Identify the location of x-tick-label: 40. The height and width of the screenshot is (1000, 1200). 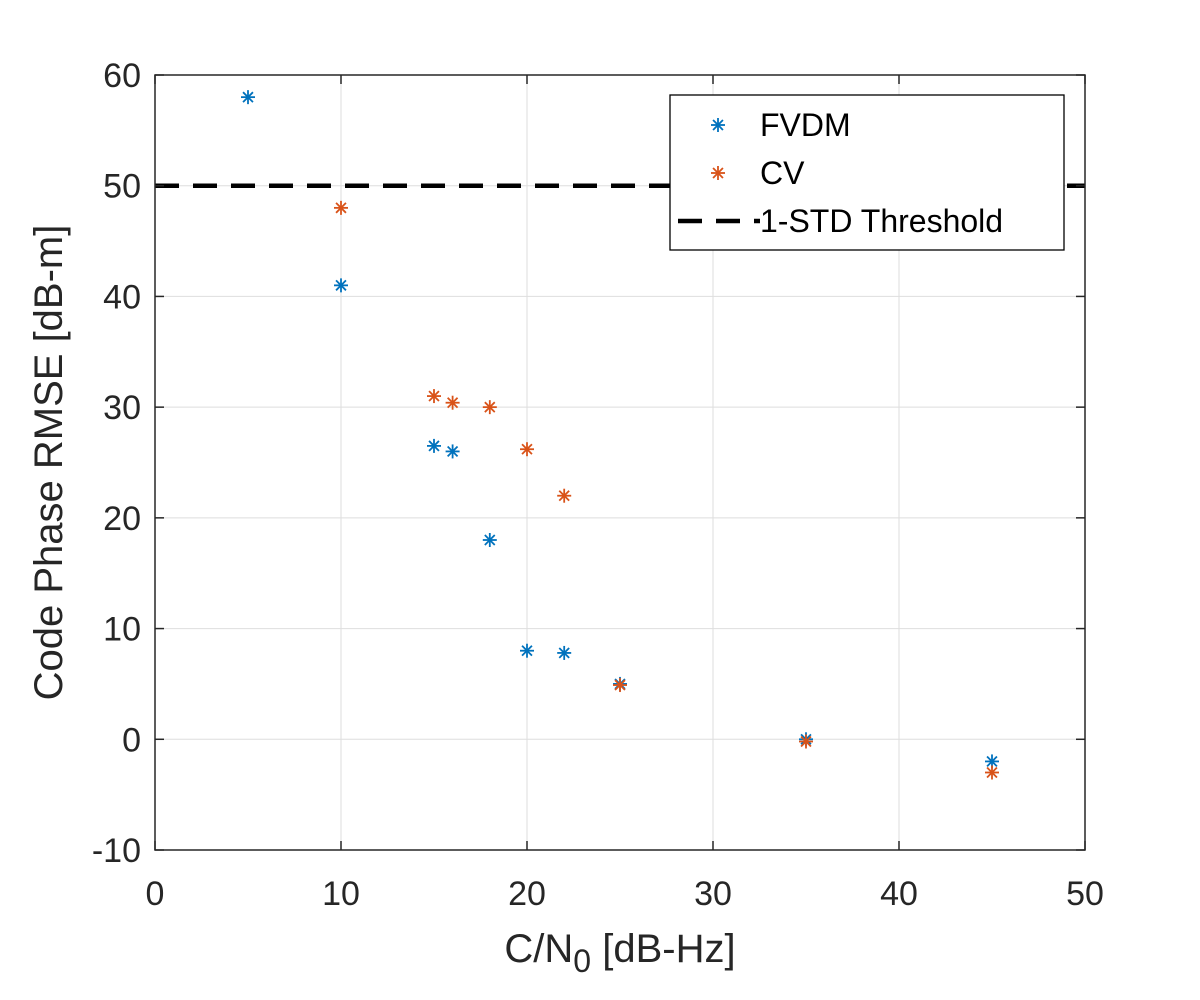
(899, 894).